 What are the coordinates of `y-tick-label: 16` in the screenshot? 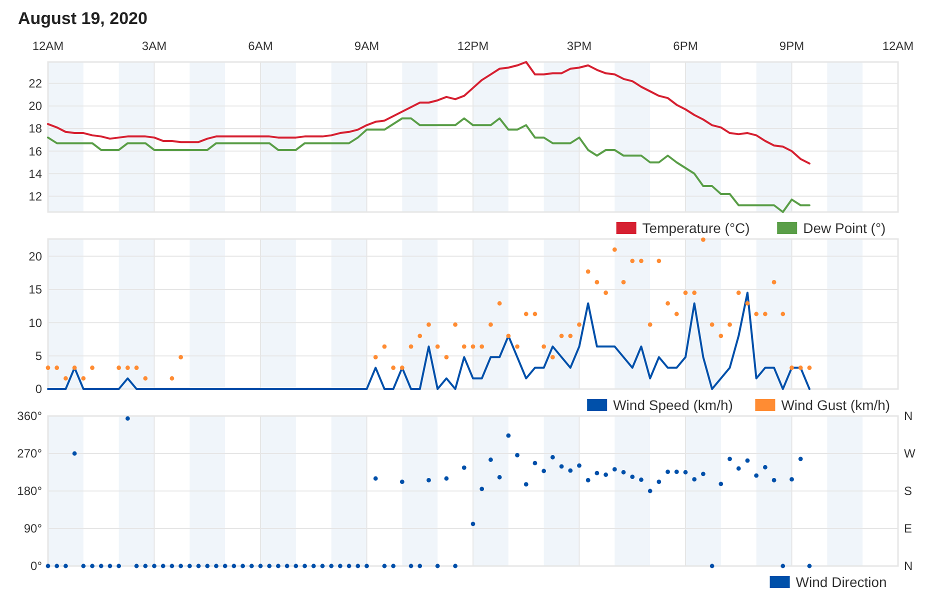 It's located at (35, 151).